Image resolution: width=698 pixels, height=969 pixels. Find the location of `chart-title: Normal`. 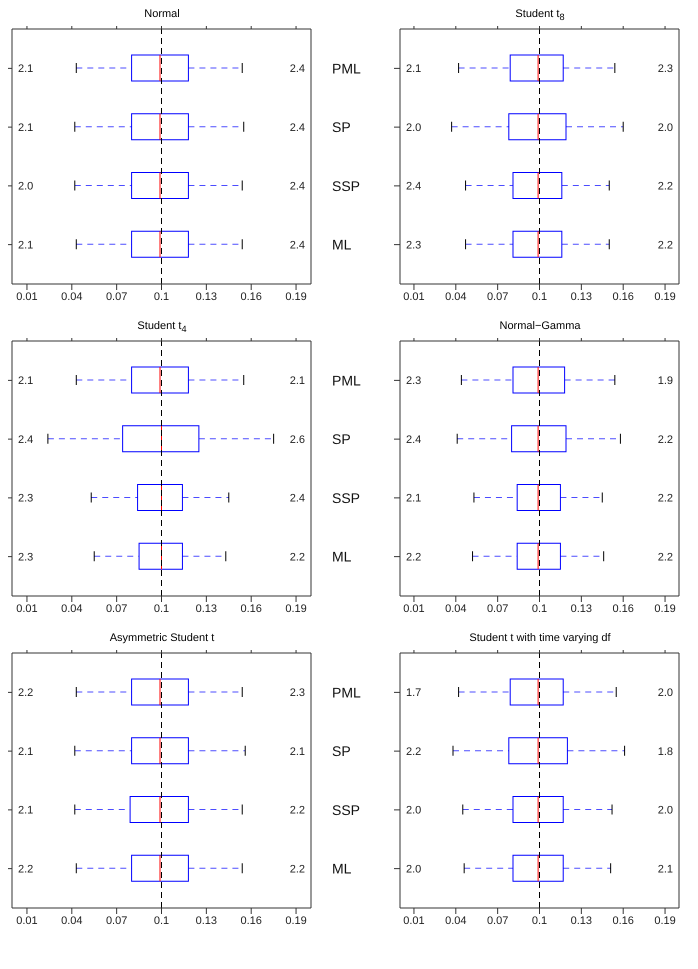

chart-title: Normal is located at coordinates (162, 15).